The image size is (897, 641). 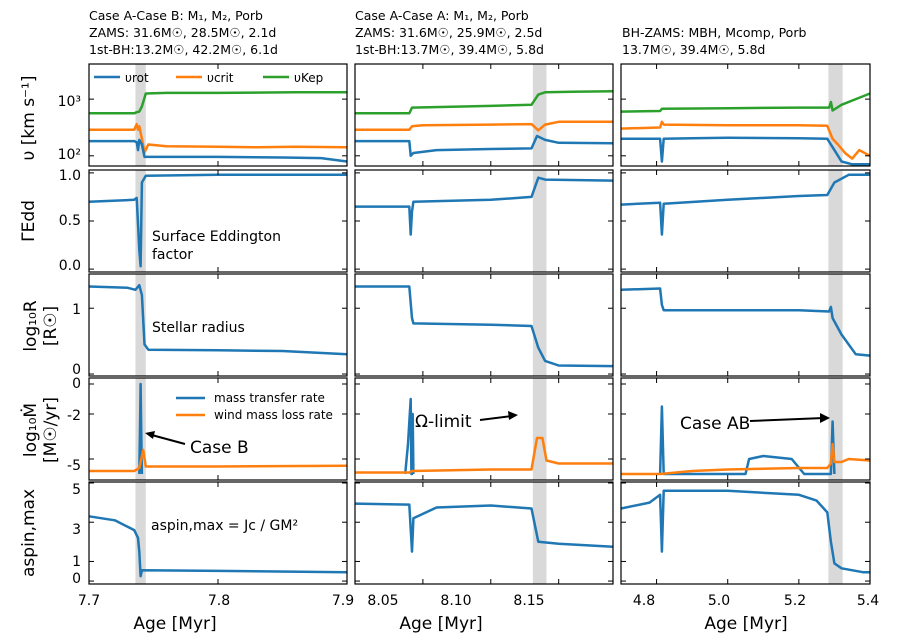 What do you see at coordinates (455, 601) in the screenshot?
I see `xtick-label-8.10: 8.10` at bounding box center [455, 601].